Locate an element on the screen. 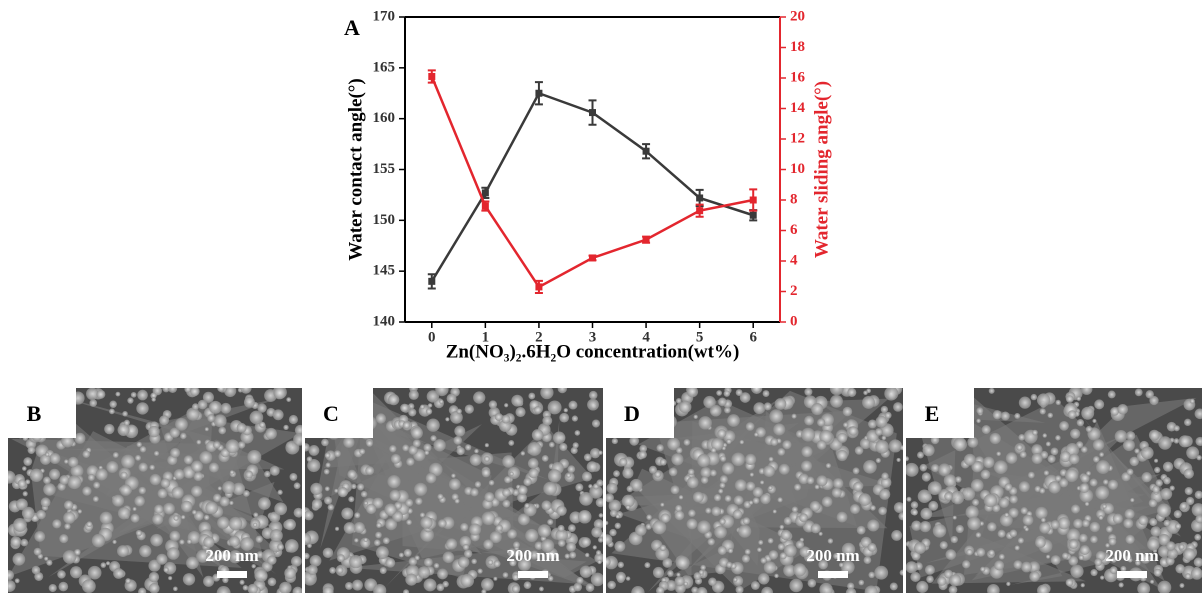 This screenshot has height=593, width=1202. label-box is located at coordinates (339, 413).